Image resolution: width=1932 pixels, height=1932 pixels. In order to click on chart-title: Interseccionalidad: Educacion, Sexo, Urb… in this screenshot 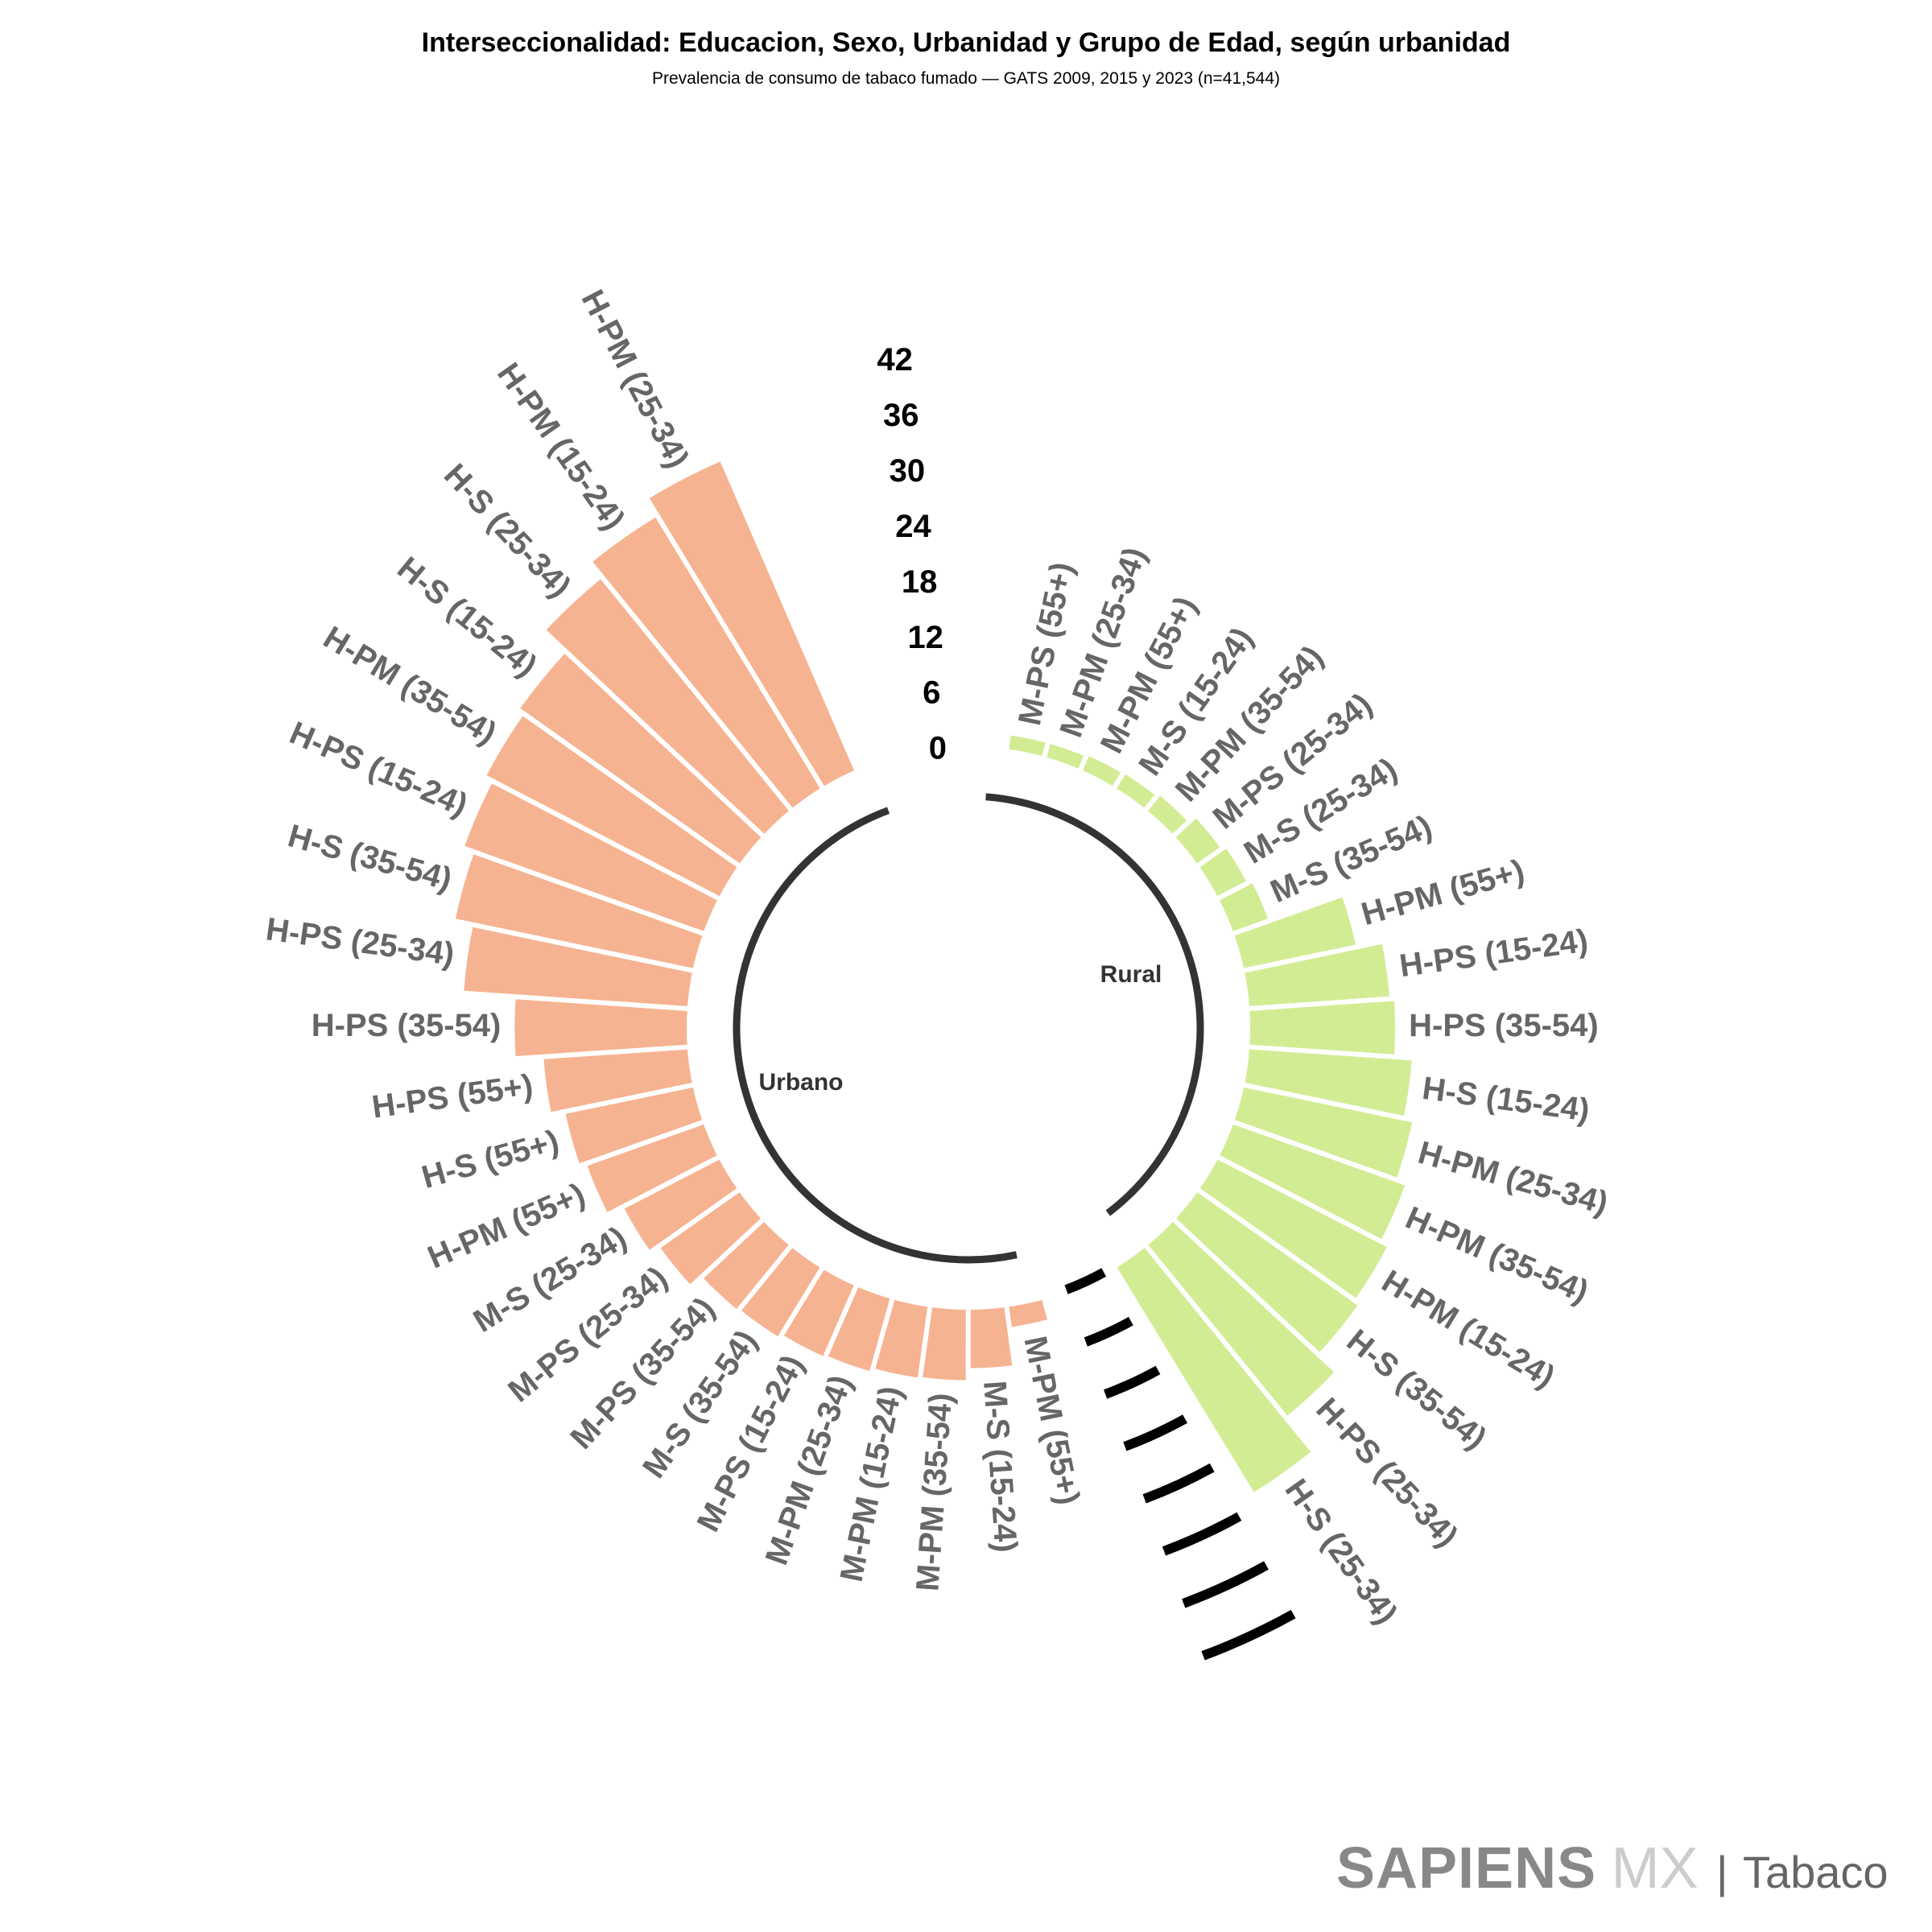, I will do `click(966, 42)`.